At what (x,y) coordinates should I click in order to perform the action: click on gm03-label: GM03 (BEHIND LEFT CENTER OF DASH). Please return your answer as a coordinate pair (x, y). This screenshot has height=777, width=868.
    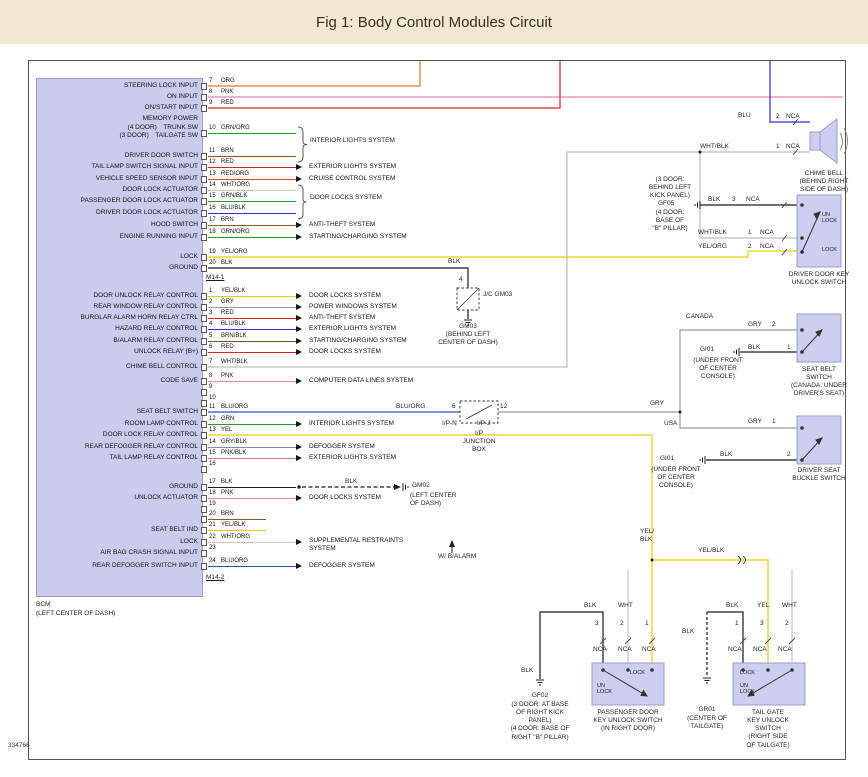
    Looking at the image, I should click on (468, 335).